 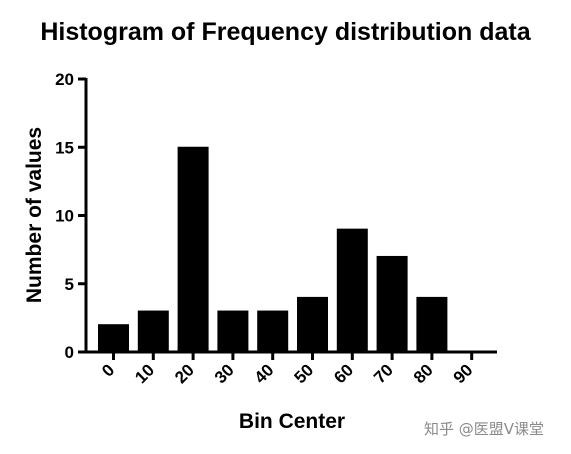 I want to click on y-tick-label-10: 10, so click(x=64, y=216).